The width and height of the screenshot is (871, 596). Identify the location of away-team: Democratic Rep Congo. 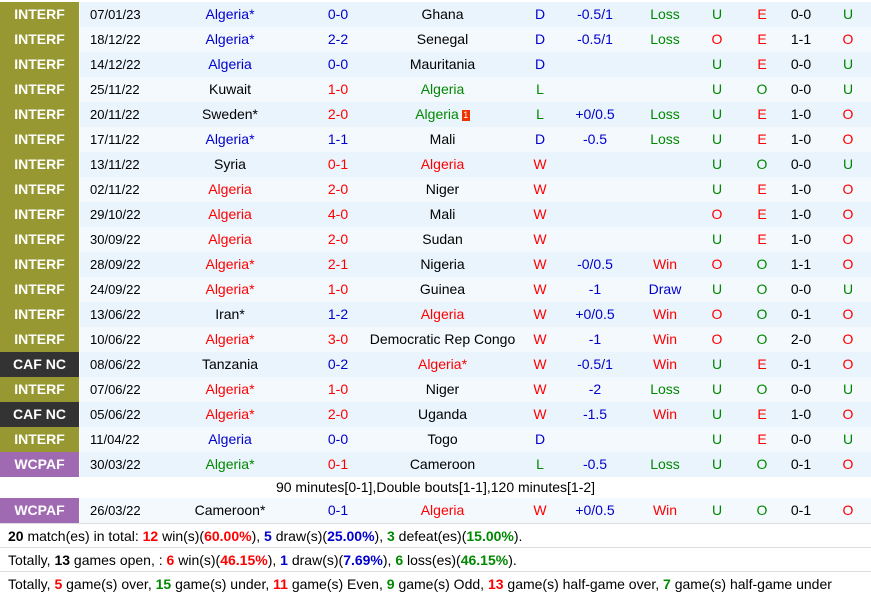
(442, 339).